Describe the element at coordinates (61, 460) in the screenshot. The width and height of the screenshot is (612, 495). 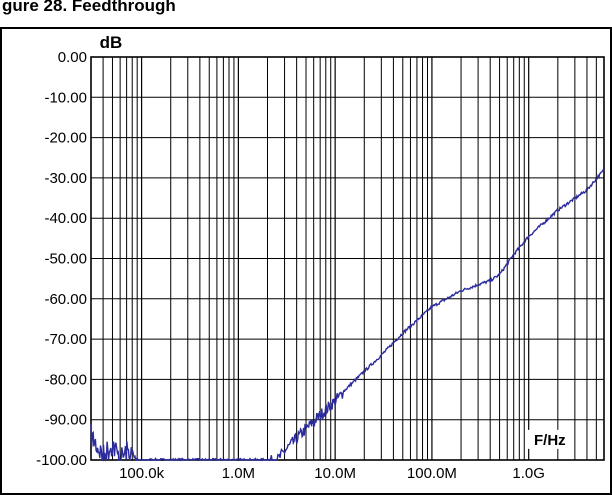
I see `y-tick-label: -100.00` at that location.